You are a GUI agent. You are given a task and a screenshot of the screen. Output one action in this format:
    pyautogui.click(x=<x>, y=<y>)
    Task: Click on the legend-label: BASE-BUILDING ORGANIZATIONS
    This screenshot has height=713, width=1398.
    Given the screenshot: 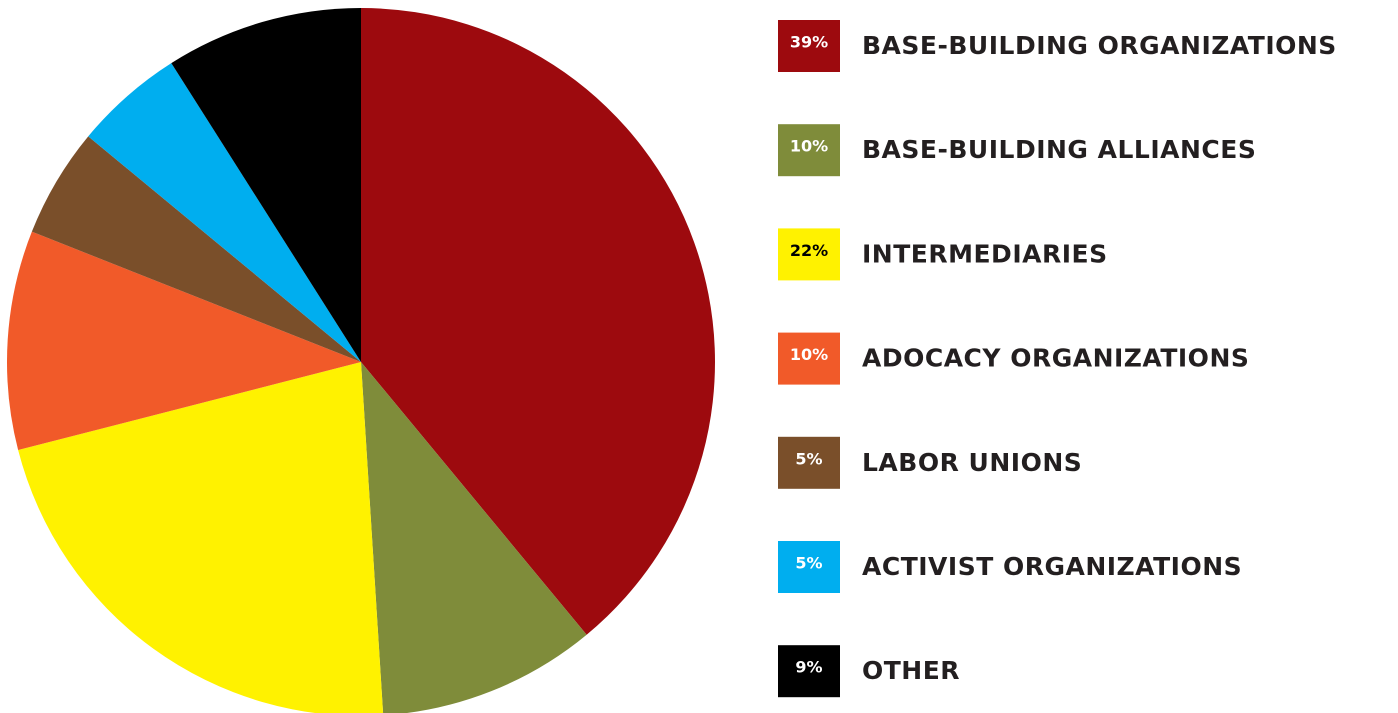 What is the action you would take?
    pyautogui.click(x=1099, y=45)
    